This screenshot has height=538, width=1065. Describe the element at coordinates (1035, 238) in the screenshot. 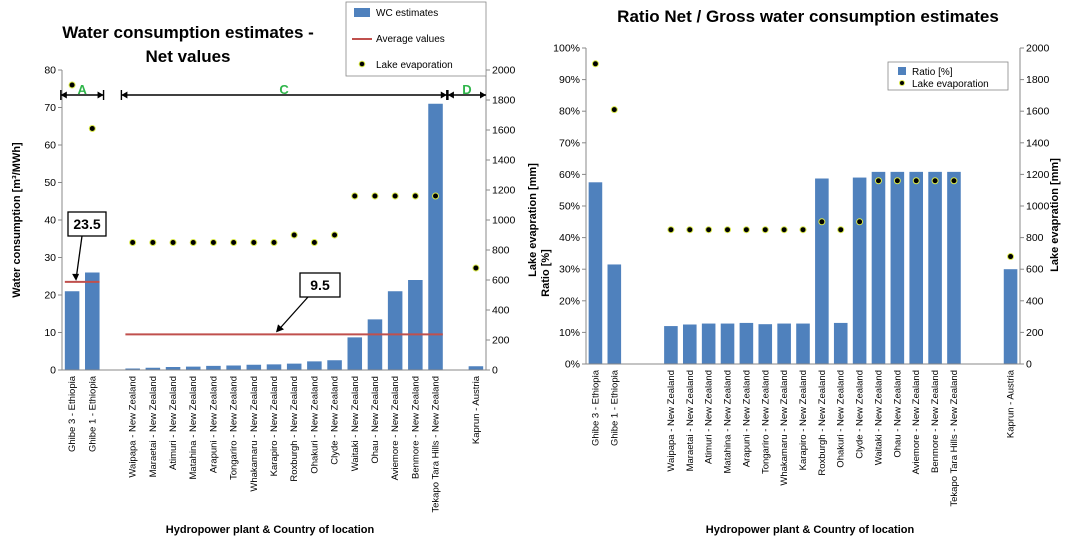

I see `c2-y2-tick-4: 800` at that location.